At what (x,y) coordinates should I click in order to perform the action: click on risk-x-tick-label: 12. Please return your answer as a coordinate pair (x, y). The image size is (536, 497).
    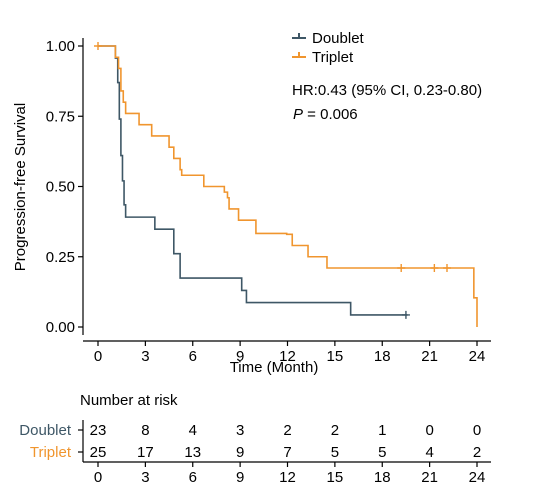
    Looking at the image, I should click on (287, 477).